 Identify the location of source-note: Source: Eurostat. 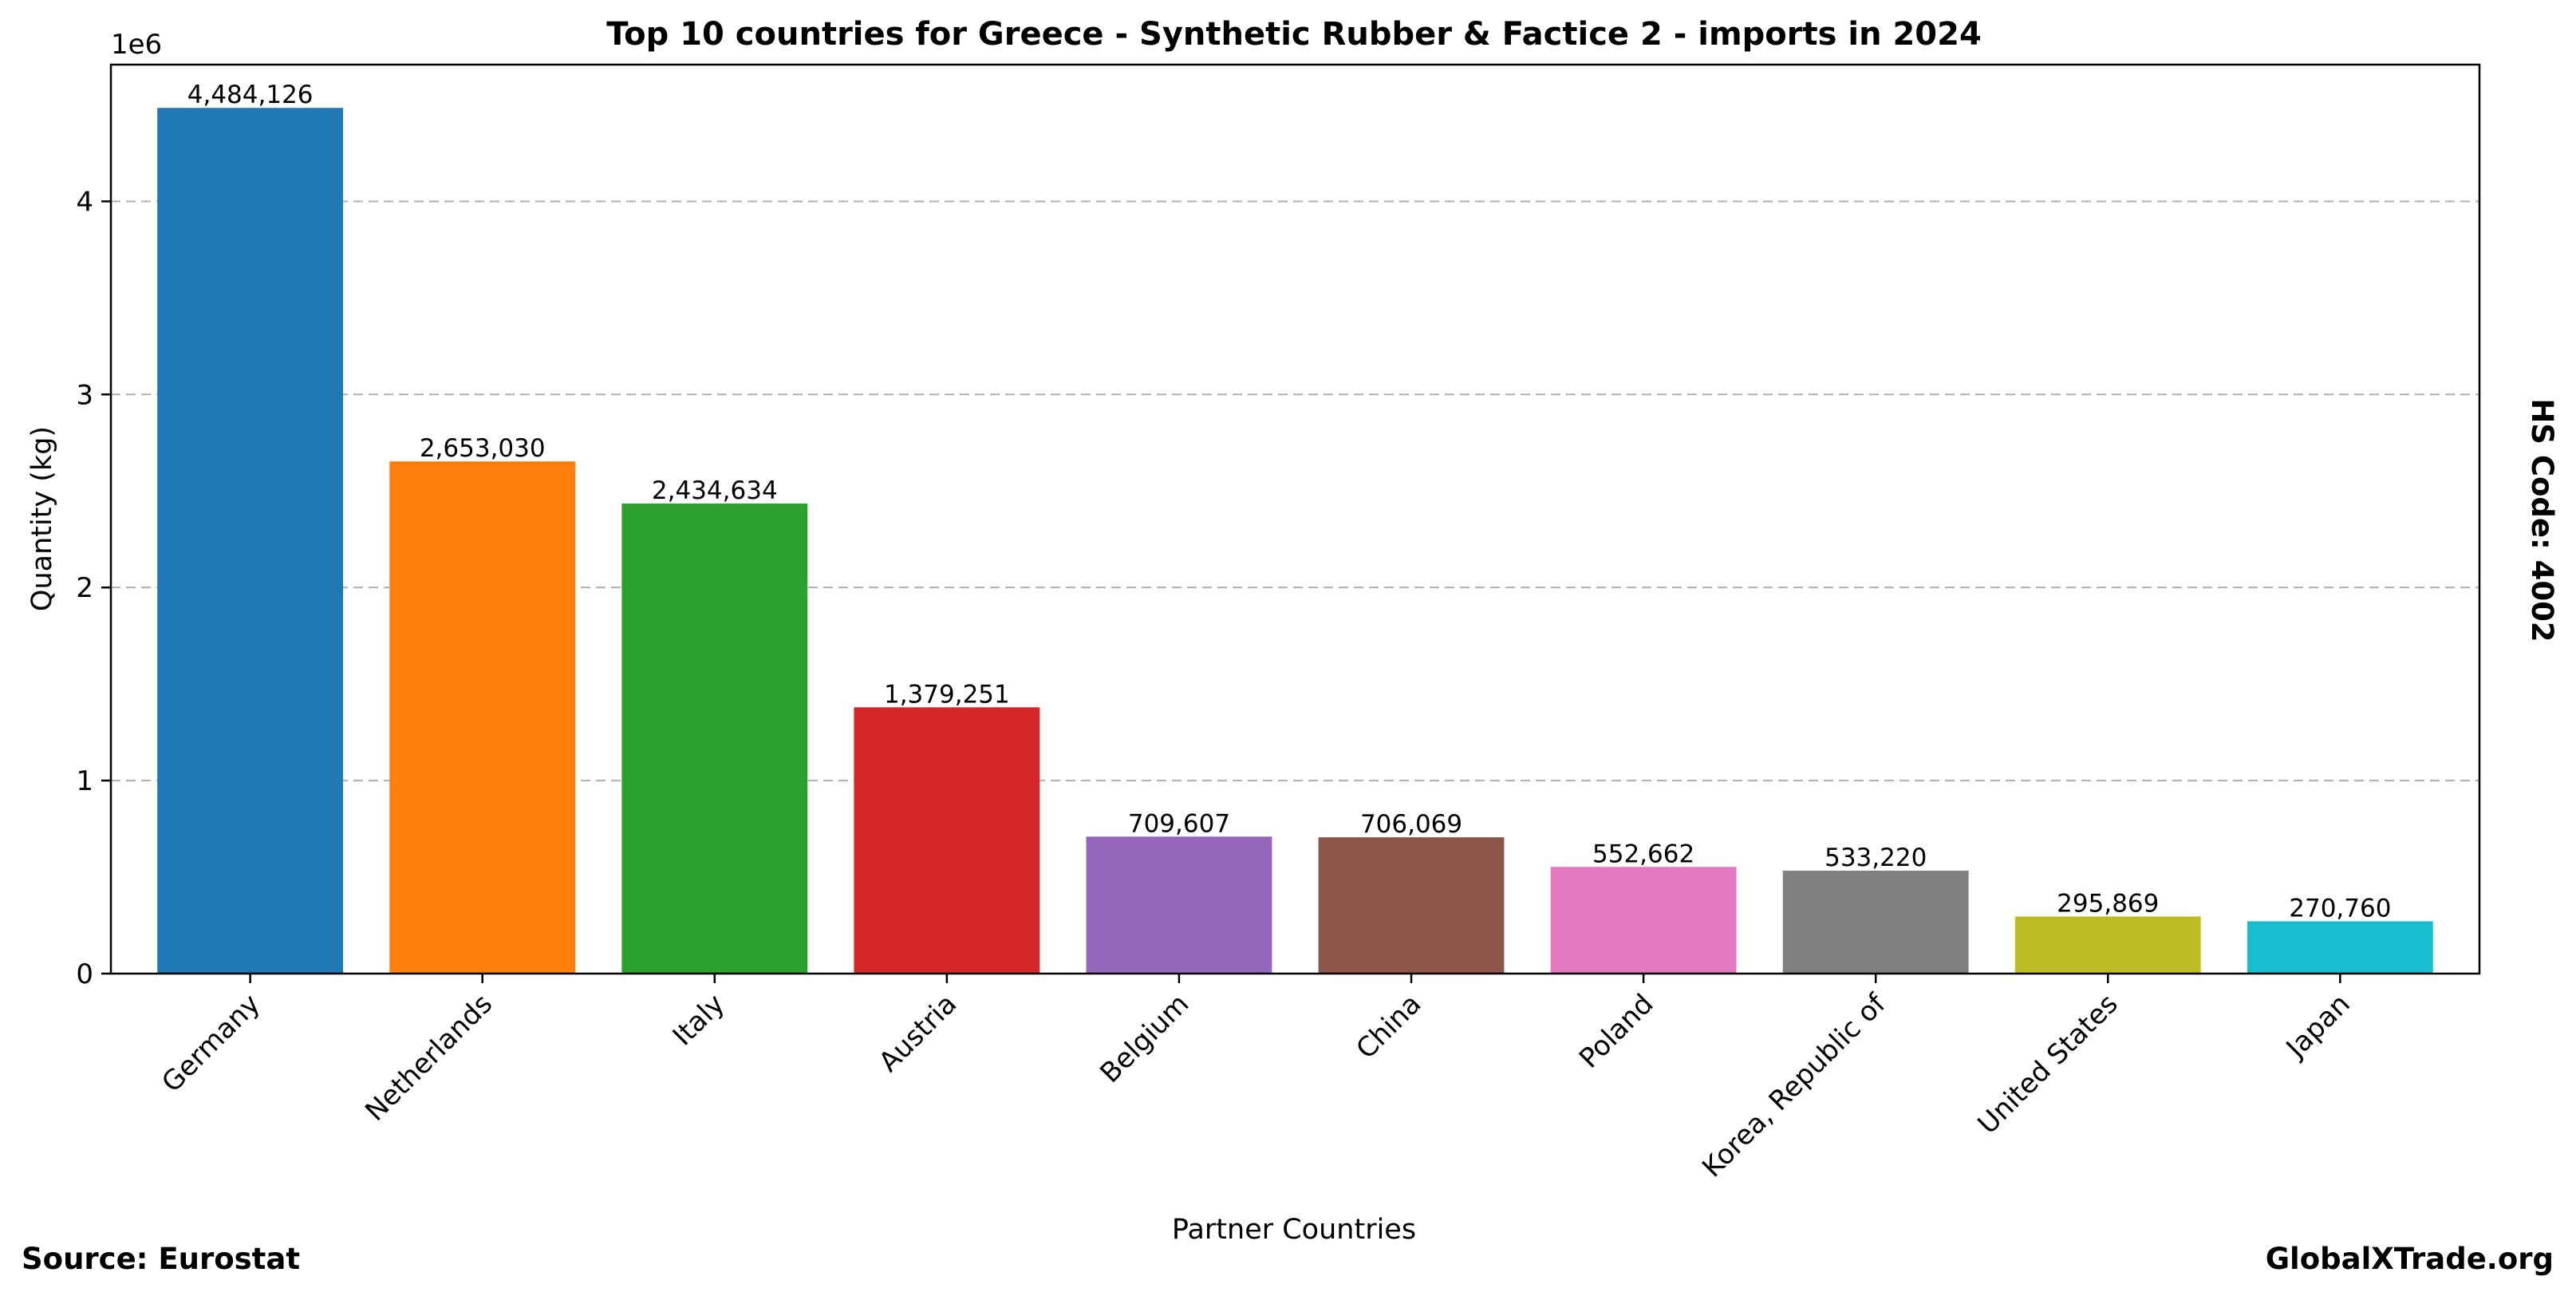
(161, 1259).